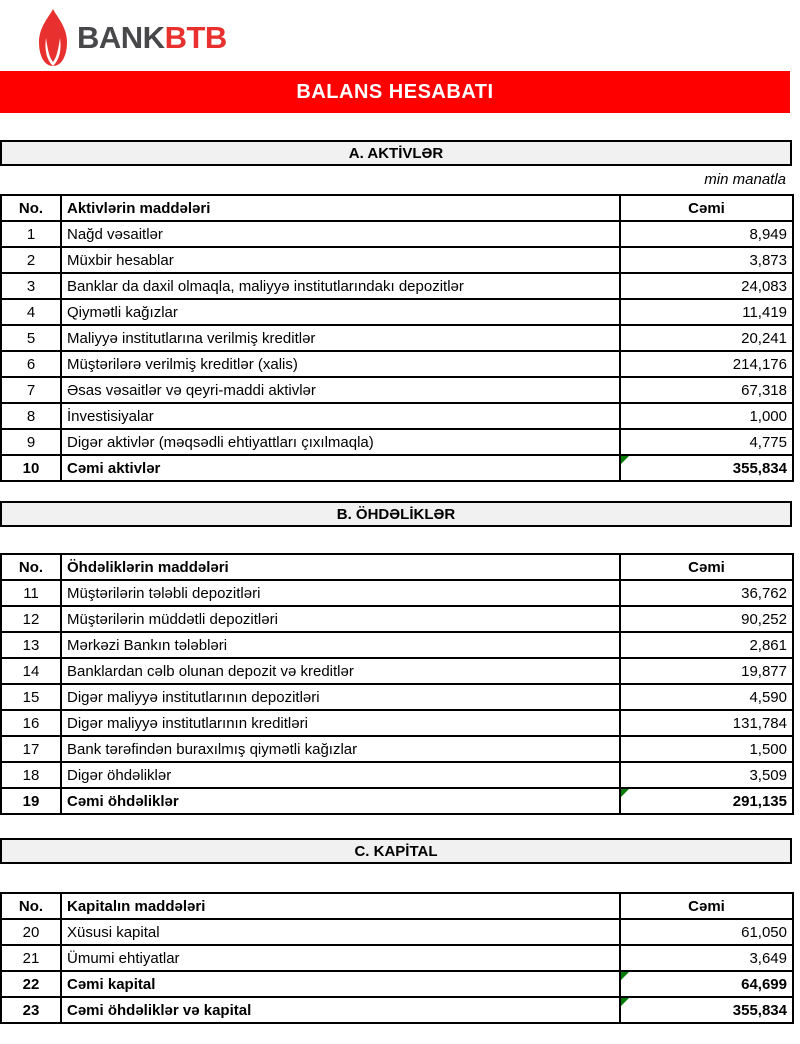  I want to click on column-header-name: Aktivlərin maddələri, so click(340, 208).